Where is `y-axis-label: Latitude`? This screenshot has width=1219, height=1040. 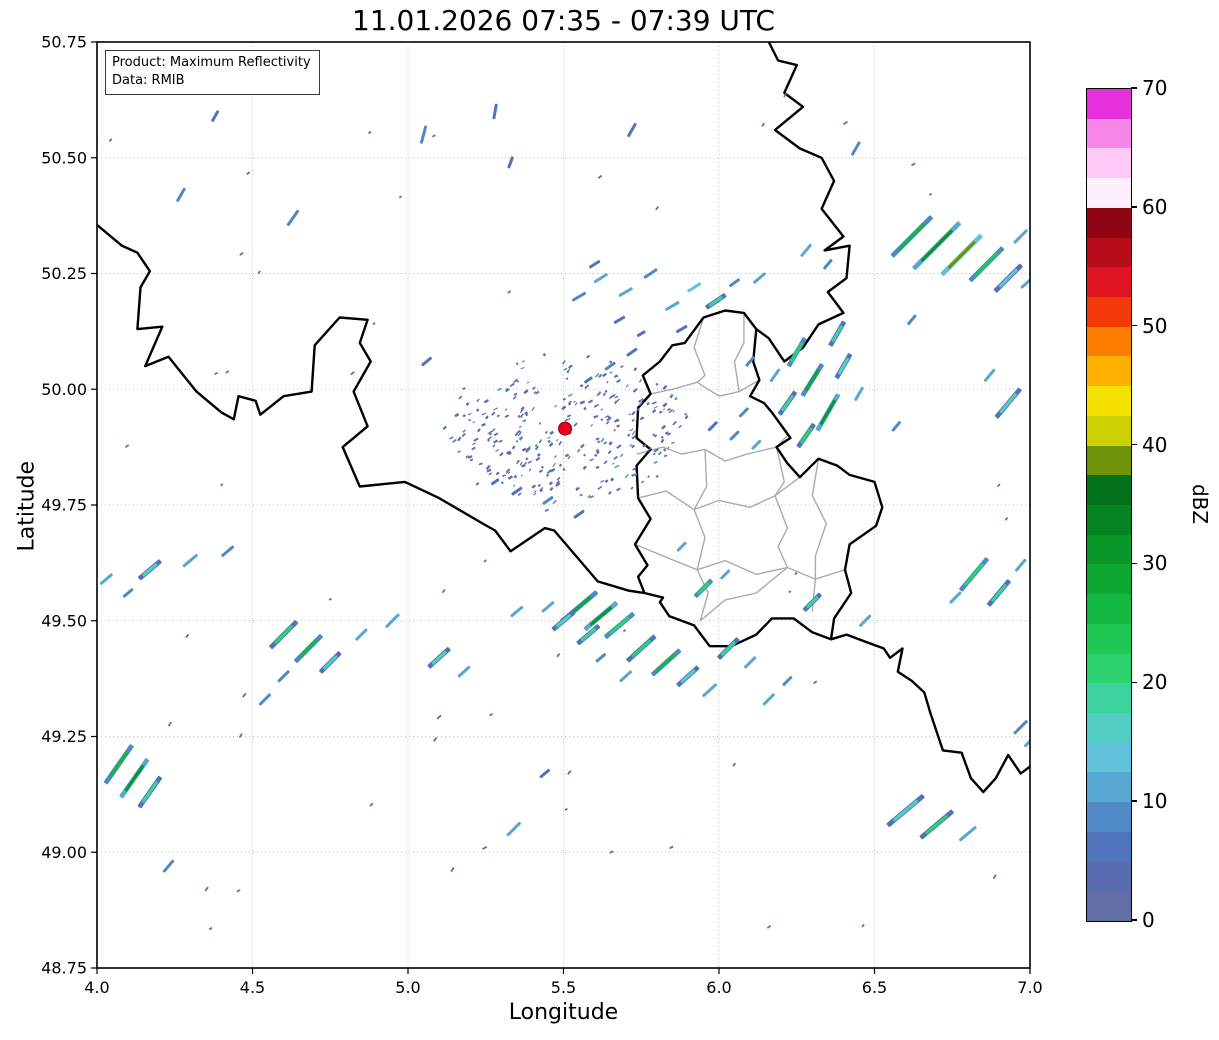
y-axis-label: Latitude is located at coordinates (27, 506).